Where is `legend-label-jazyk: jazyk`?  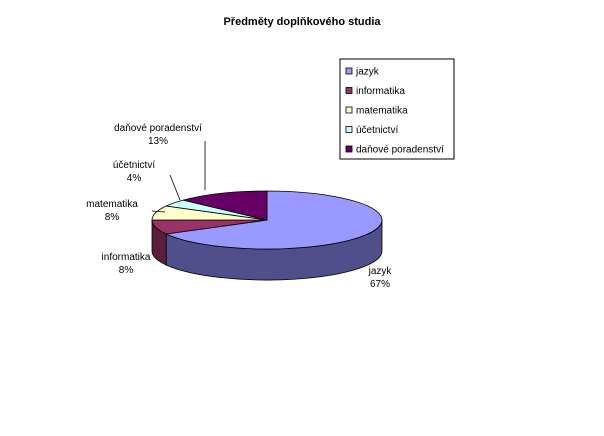 legend-label-jazyk: jazyk is located at coordinates (367, 72).